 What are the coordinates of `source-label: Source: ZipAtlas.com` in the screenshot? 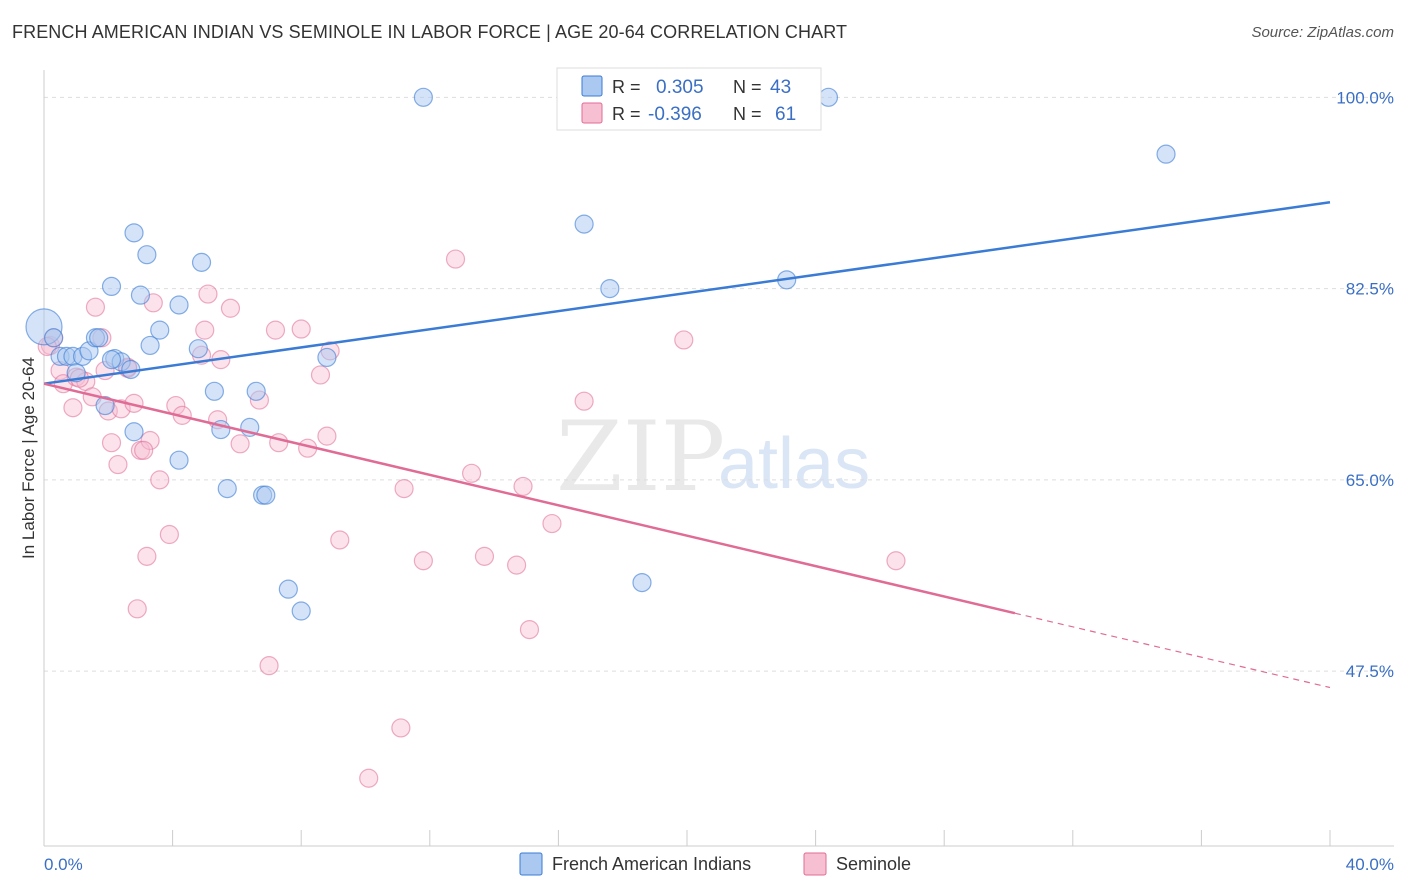 It's located at (1322, 32).